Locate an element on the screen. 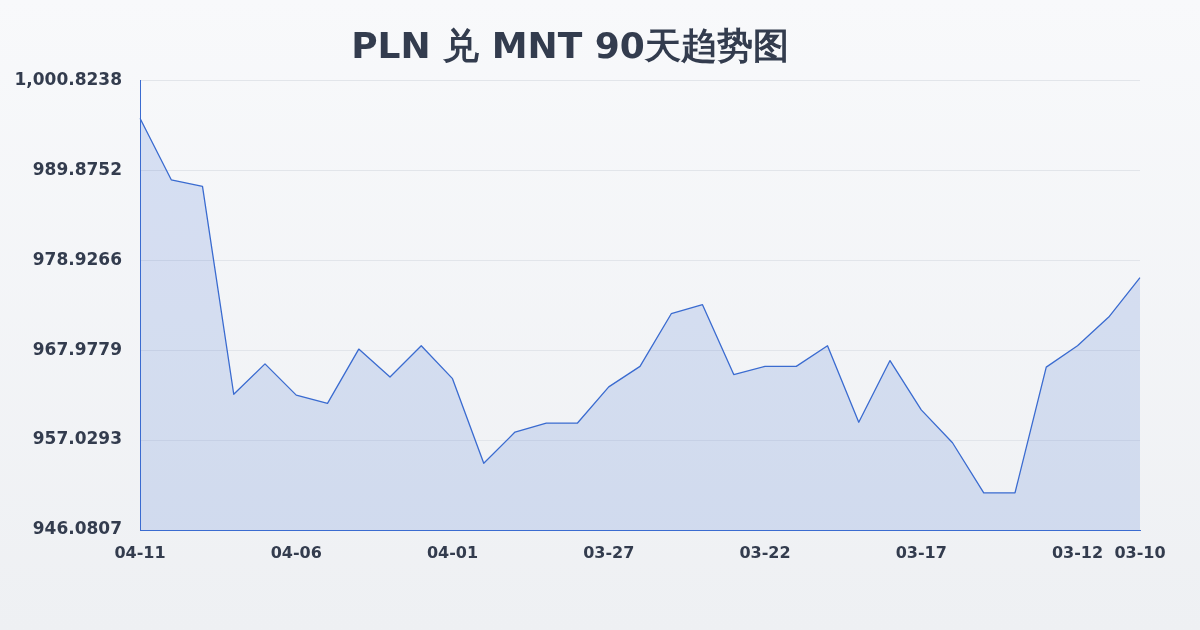  y-tick-label: 957.0293 is located at coordinates (77, 438).